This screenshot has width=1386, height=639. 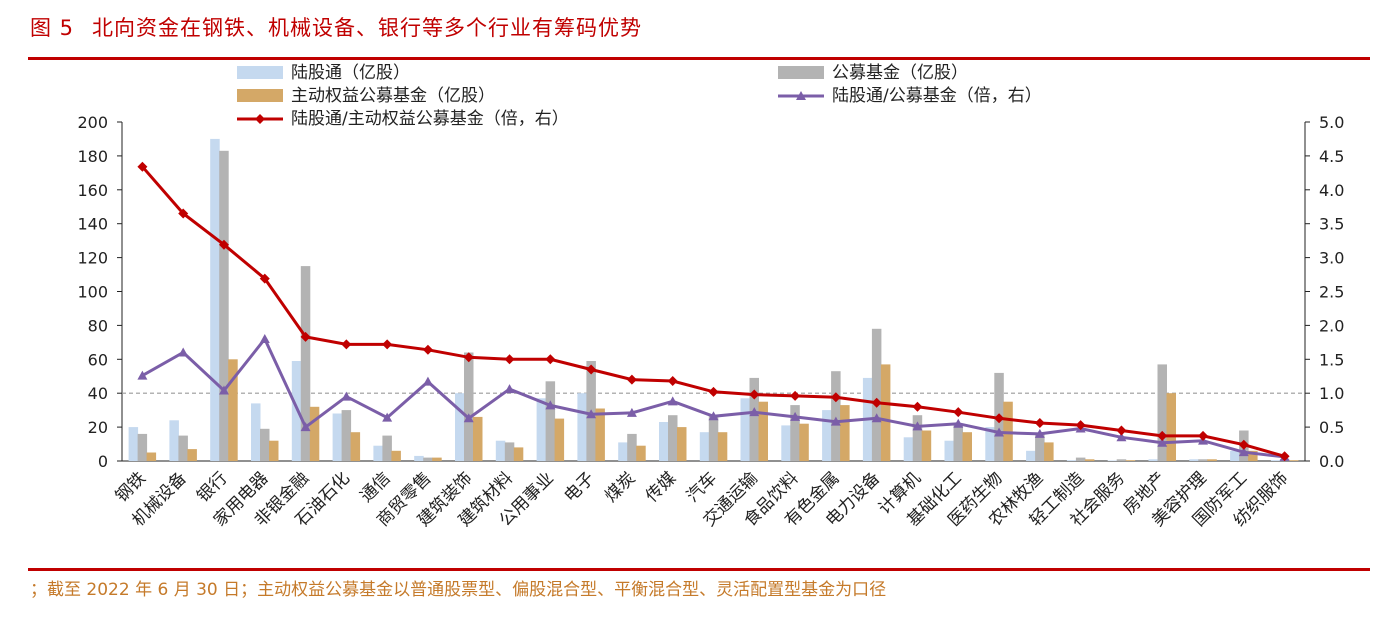 I want to click on left-tick-label: 0, so click(x=103, y=461).